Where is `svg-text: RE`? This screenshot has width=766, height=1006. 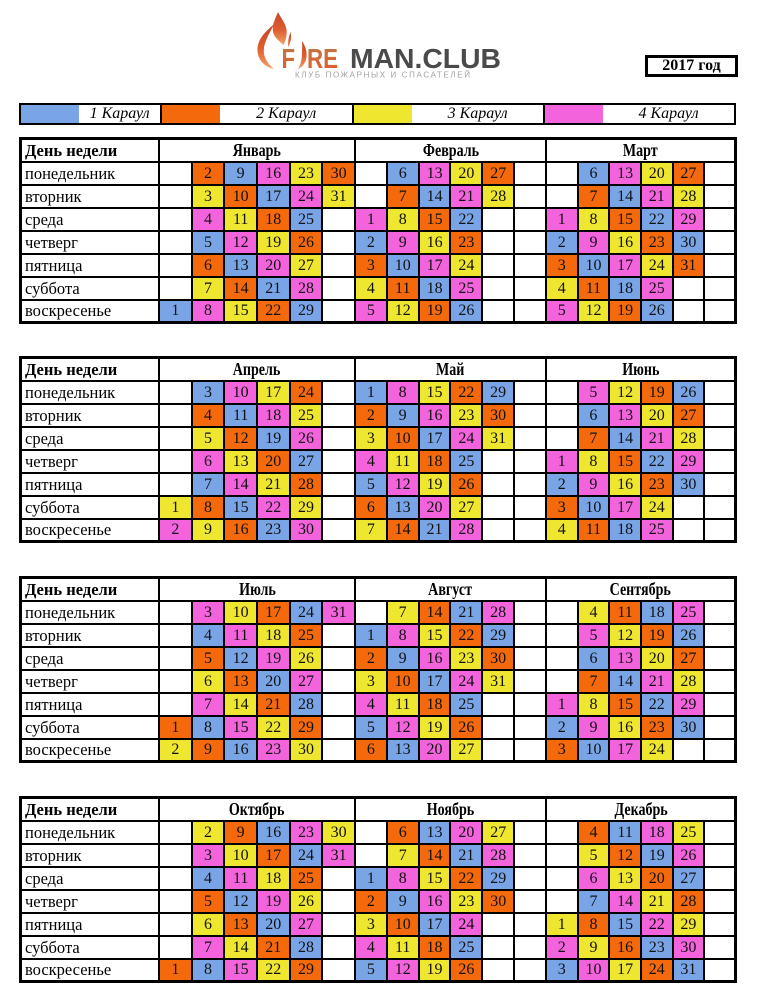 svg-text: RE is located at coordinates (322, 58).